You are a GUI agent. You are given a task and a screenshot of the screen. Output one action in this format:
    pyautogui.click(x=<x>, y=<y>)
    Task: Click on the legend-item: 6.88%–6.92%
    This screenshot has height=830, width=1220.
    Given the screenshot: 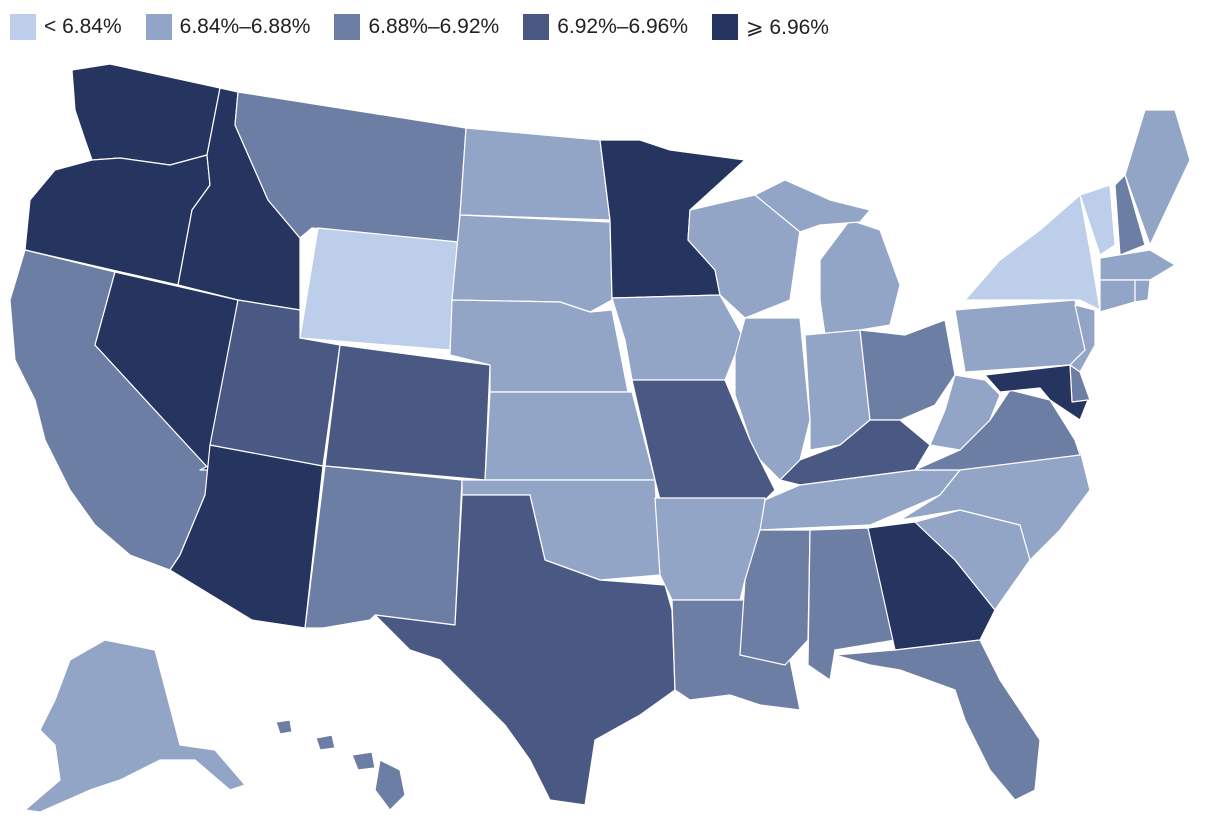 What is the action you would take?
    pyautogui.click(x=416, y=27)
    